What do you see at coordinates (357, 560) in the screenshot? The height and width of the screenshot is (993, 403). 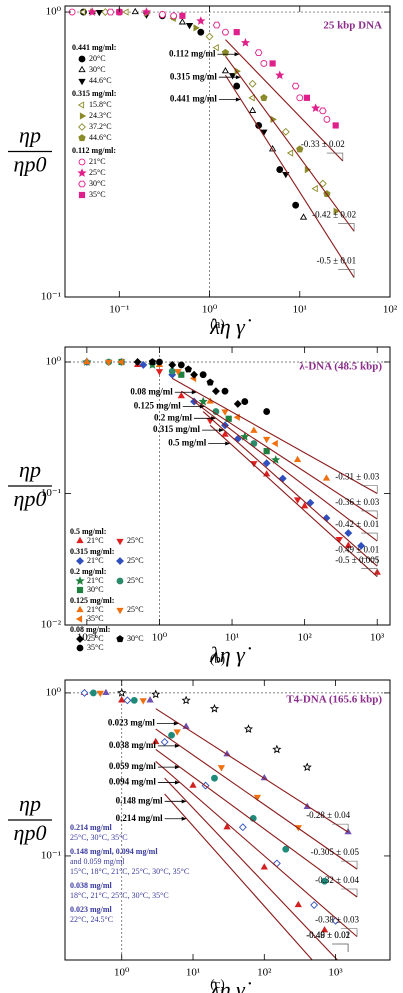 I see `slope-label: -0.5 ± 0.005` at bounding box center [357, 560].